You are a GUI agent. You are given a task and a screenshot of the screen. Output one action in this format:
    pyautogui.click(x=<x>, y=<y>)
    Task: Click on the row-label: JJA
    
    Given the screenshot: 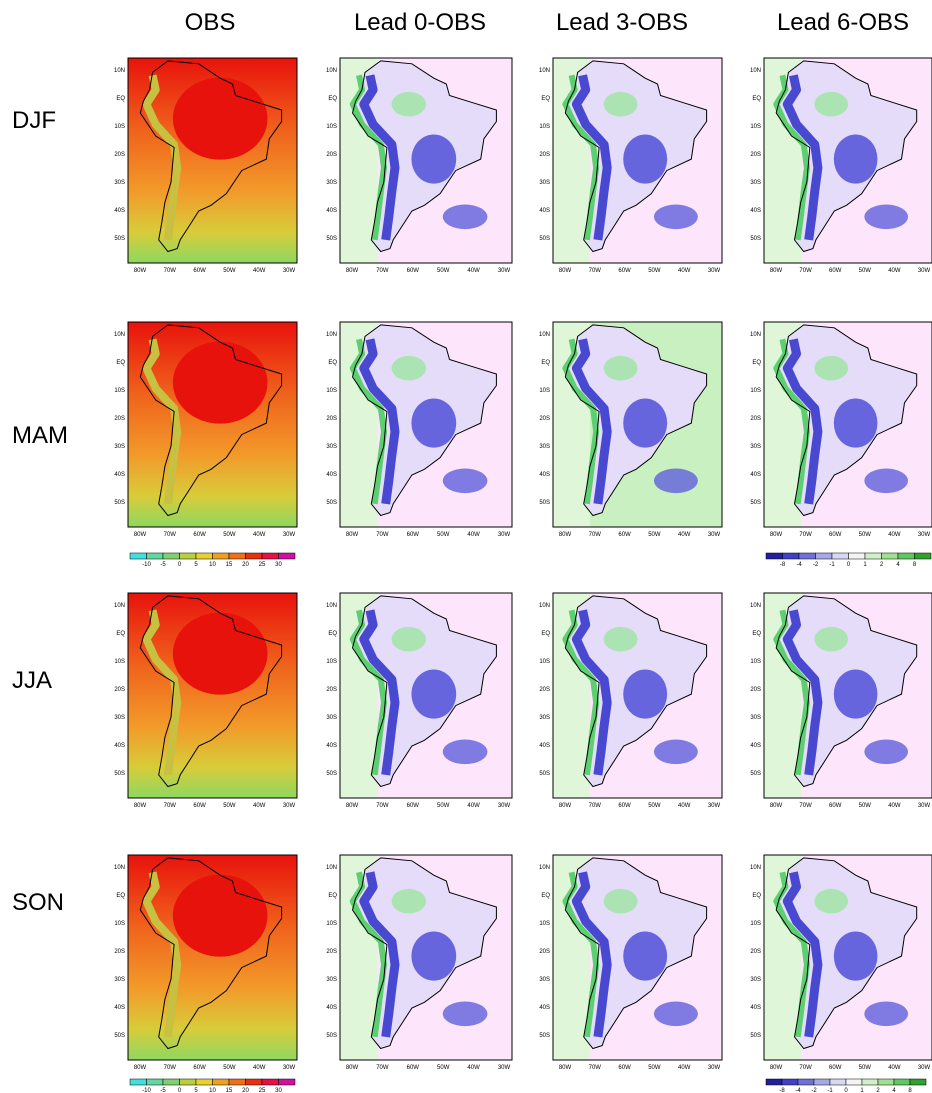 What is the action you would take?
    pyautogui.click(x=32, y=680)
    